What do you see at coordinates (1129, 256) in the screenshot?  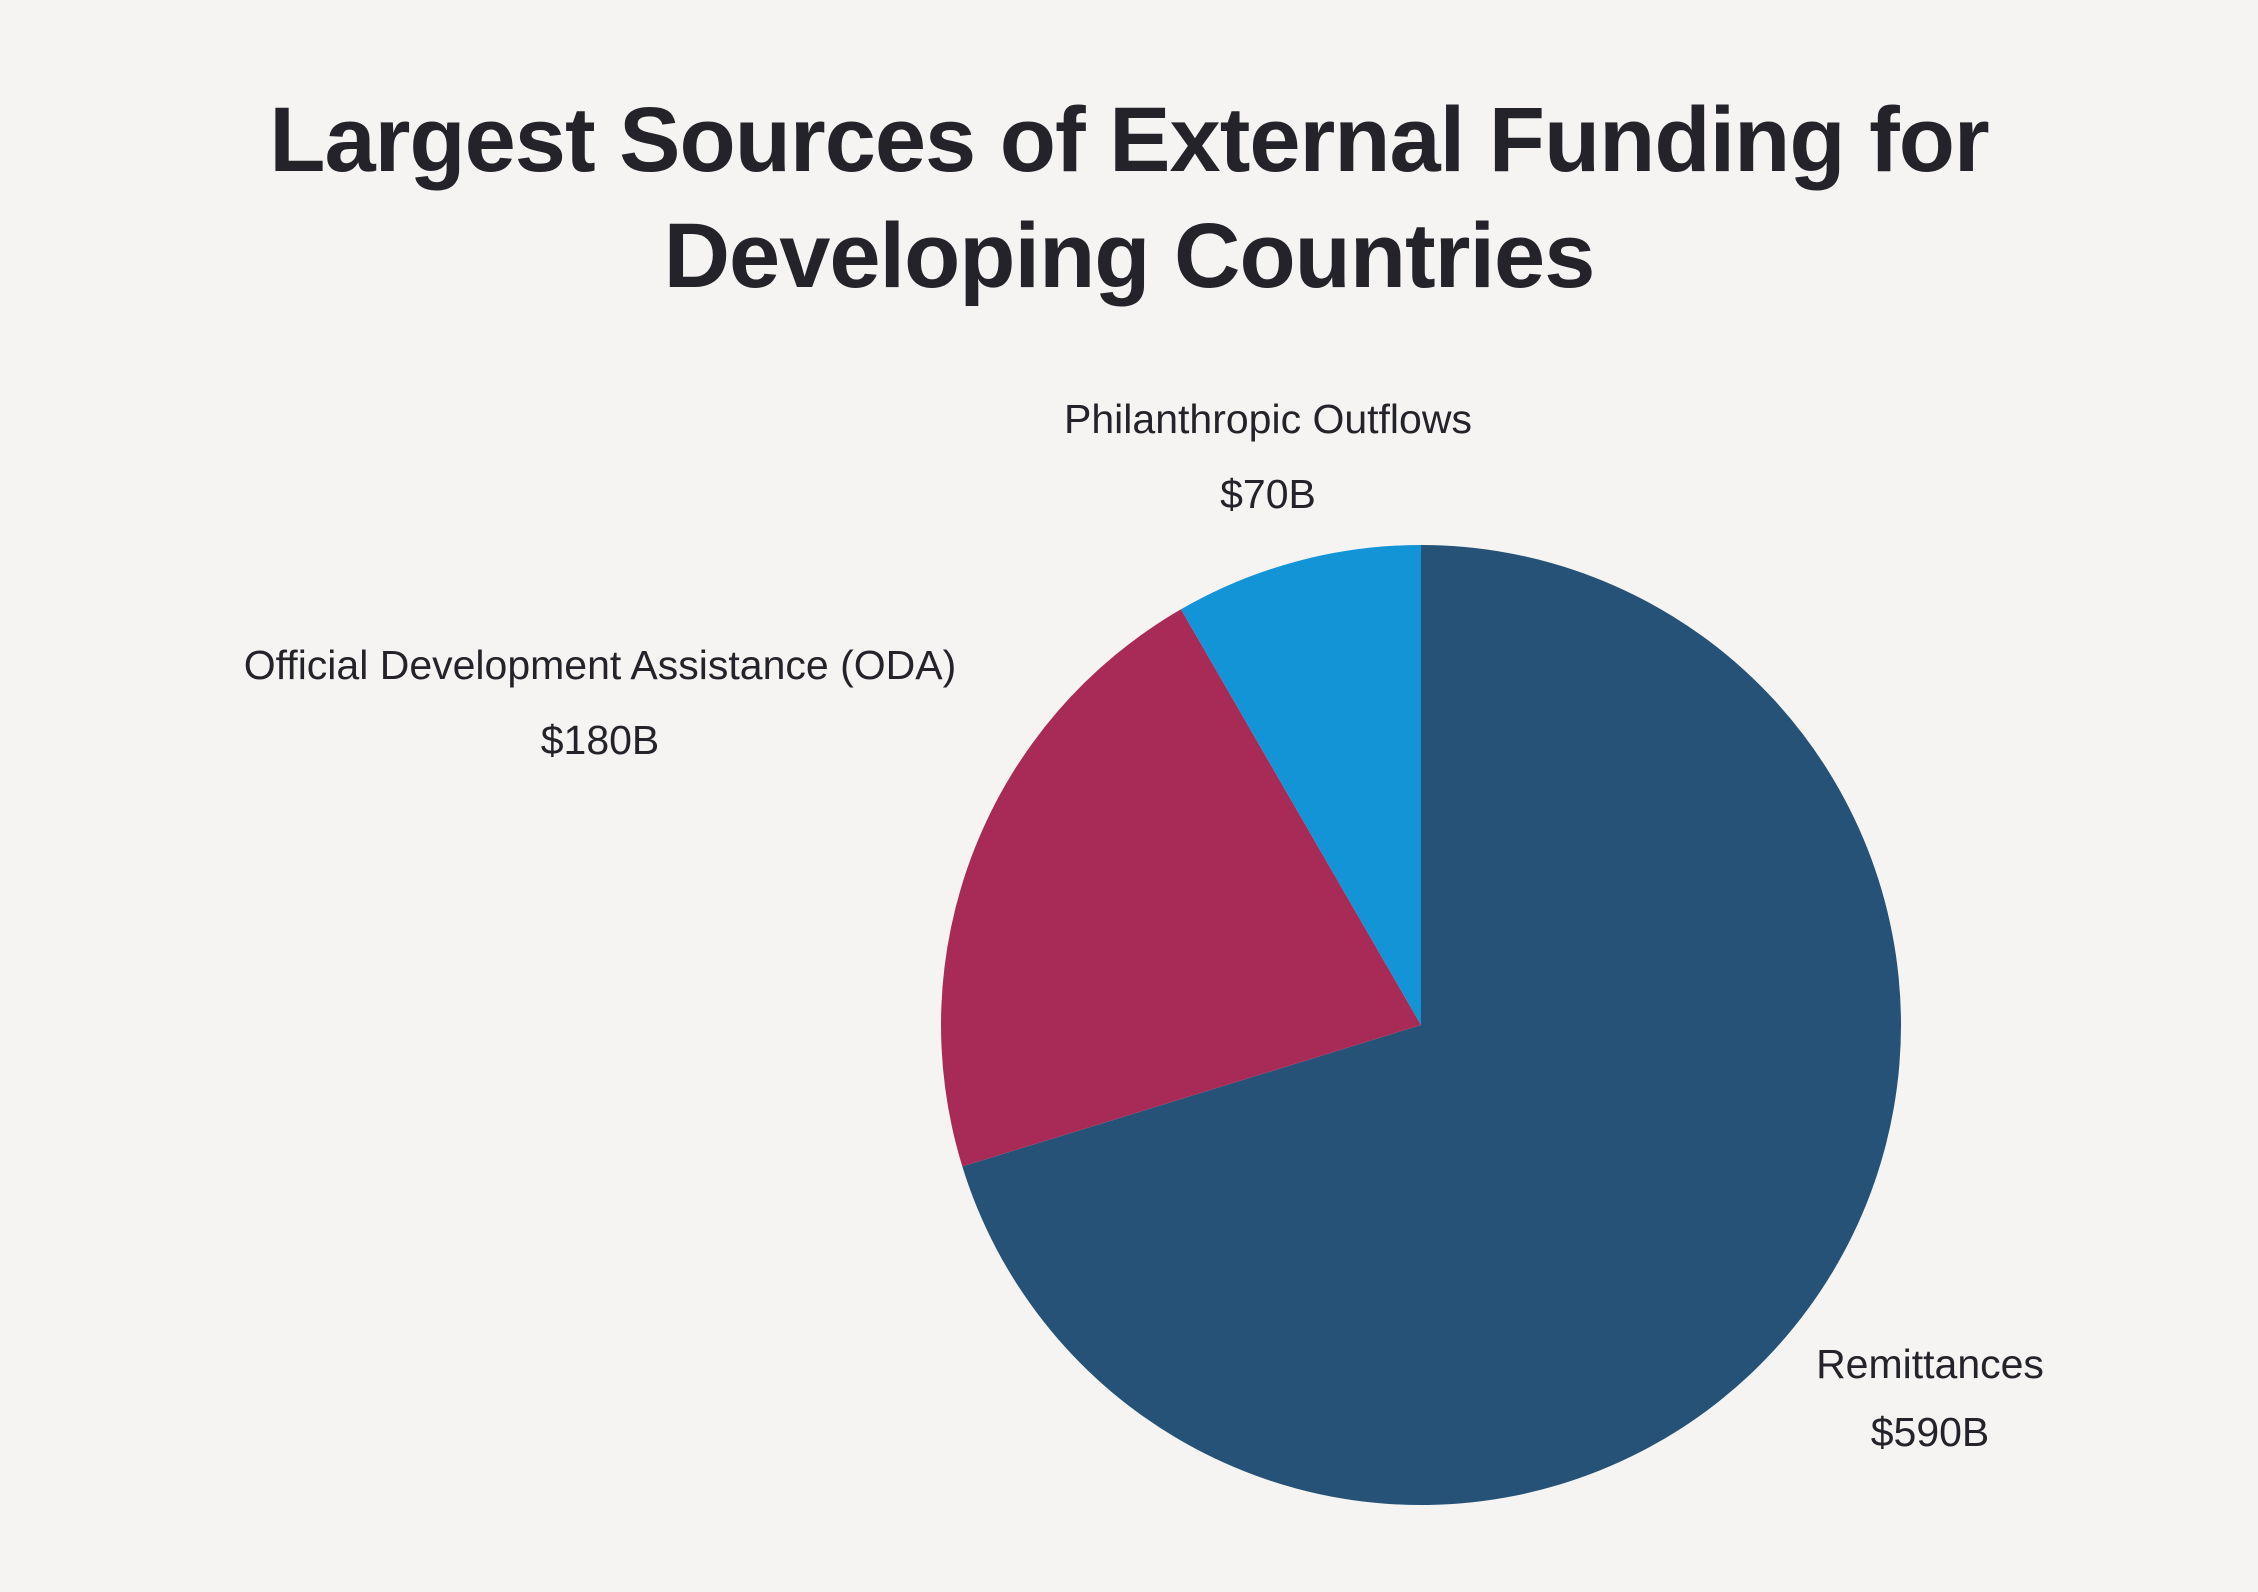 I see `chart-title-line-2: Developing Countries` at bounding box center [1129, 256].